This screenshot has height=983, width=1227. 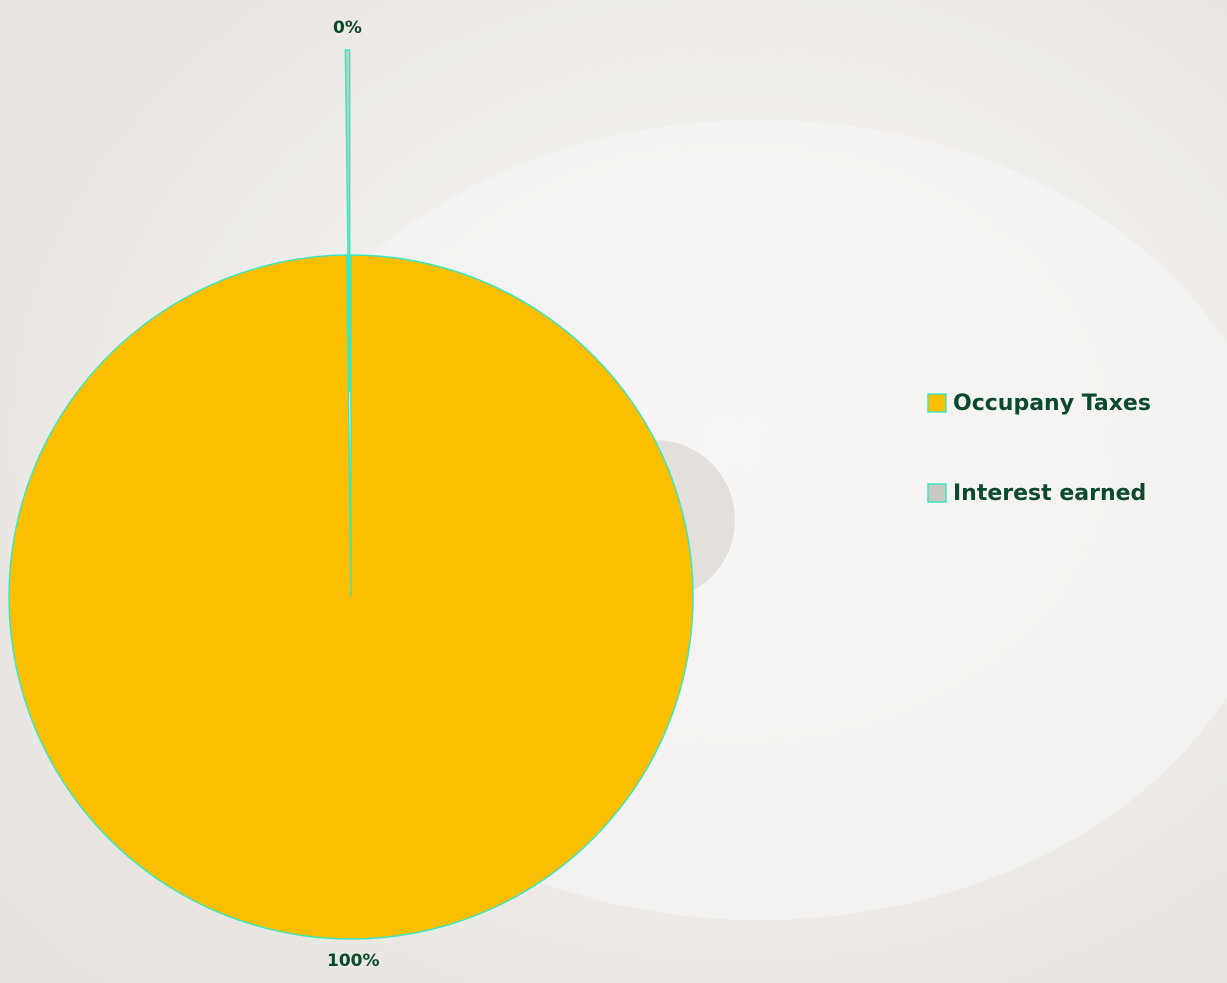 I want to click on data-label: 0%, so click(x=347, y=28).